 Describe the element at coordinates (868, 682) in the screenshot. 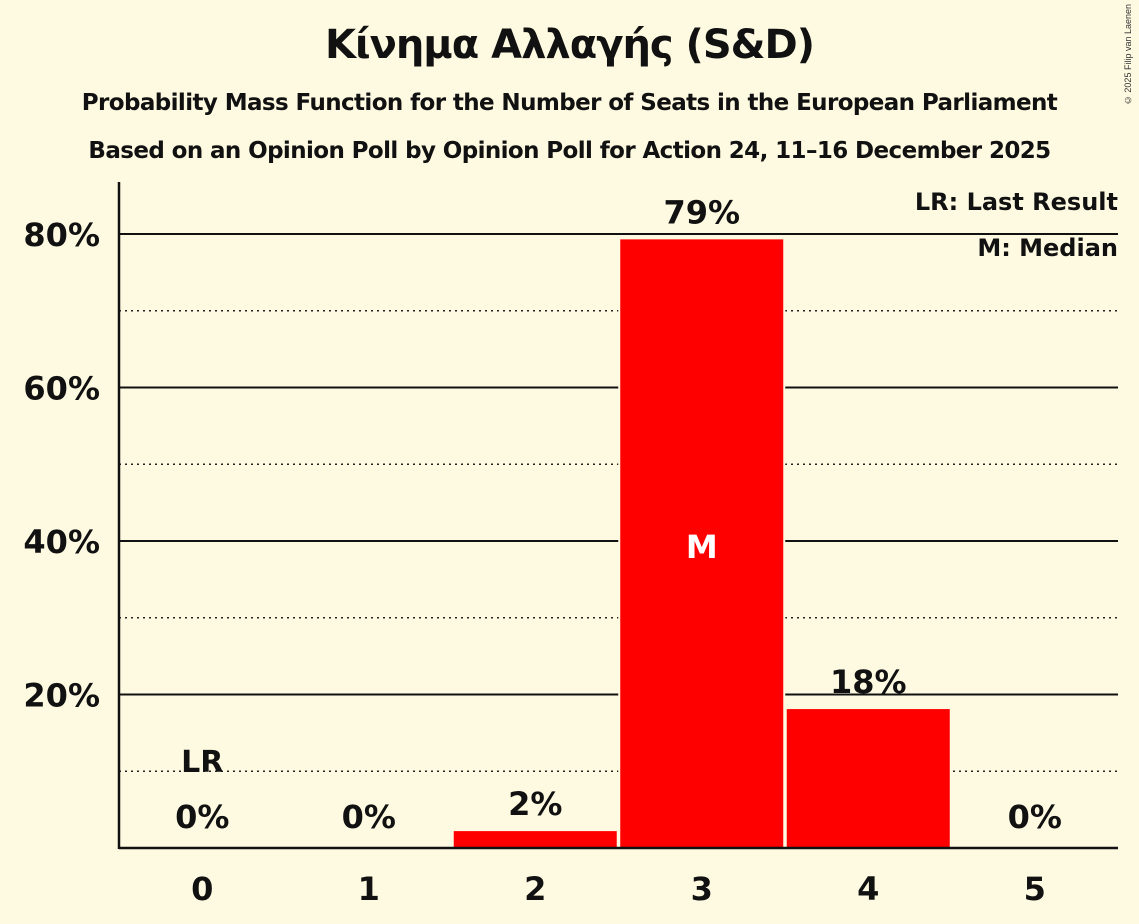

I see `bar-value-label: 18%` at that location.